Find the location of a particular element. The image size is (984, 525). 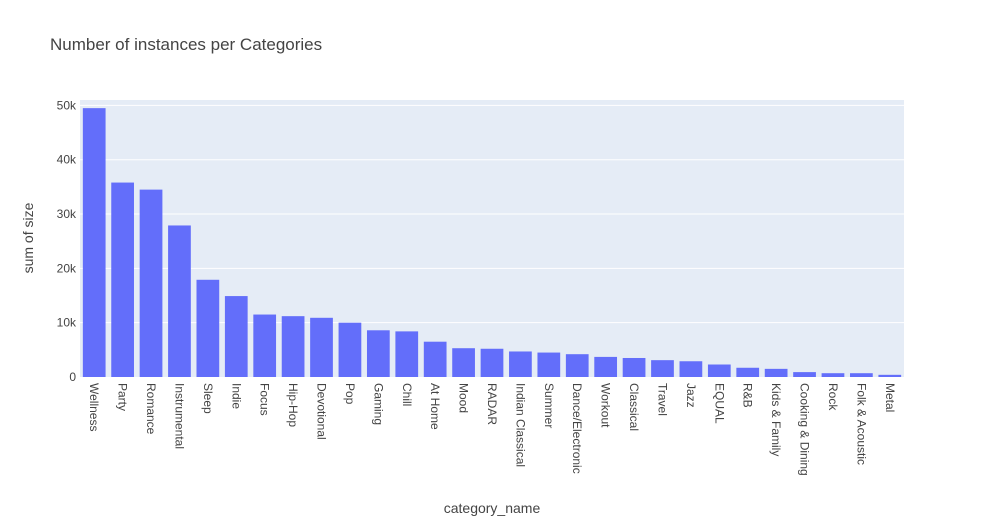

x-tick-label: Summer is located at coordinates (549, 405).